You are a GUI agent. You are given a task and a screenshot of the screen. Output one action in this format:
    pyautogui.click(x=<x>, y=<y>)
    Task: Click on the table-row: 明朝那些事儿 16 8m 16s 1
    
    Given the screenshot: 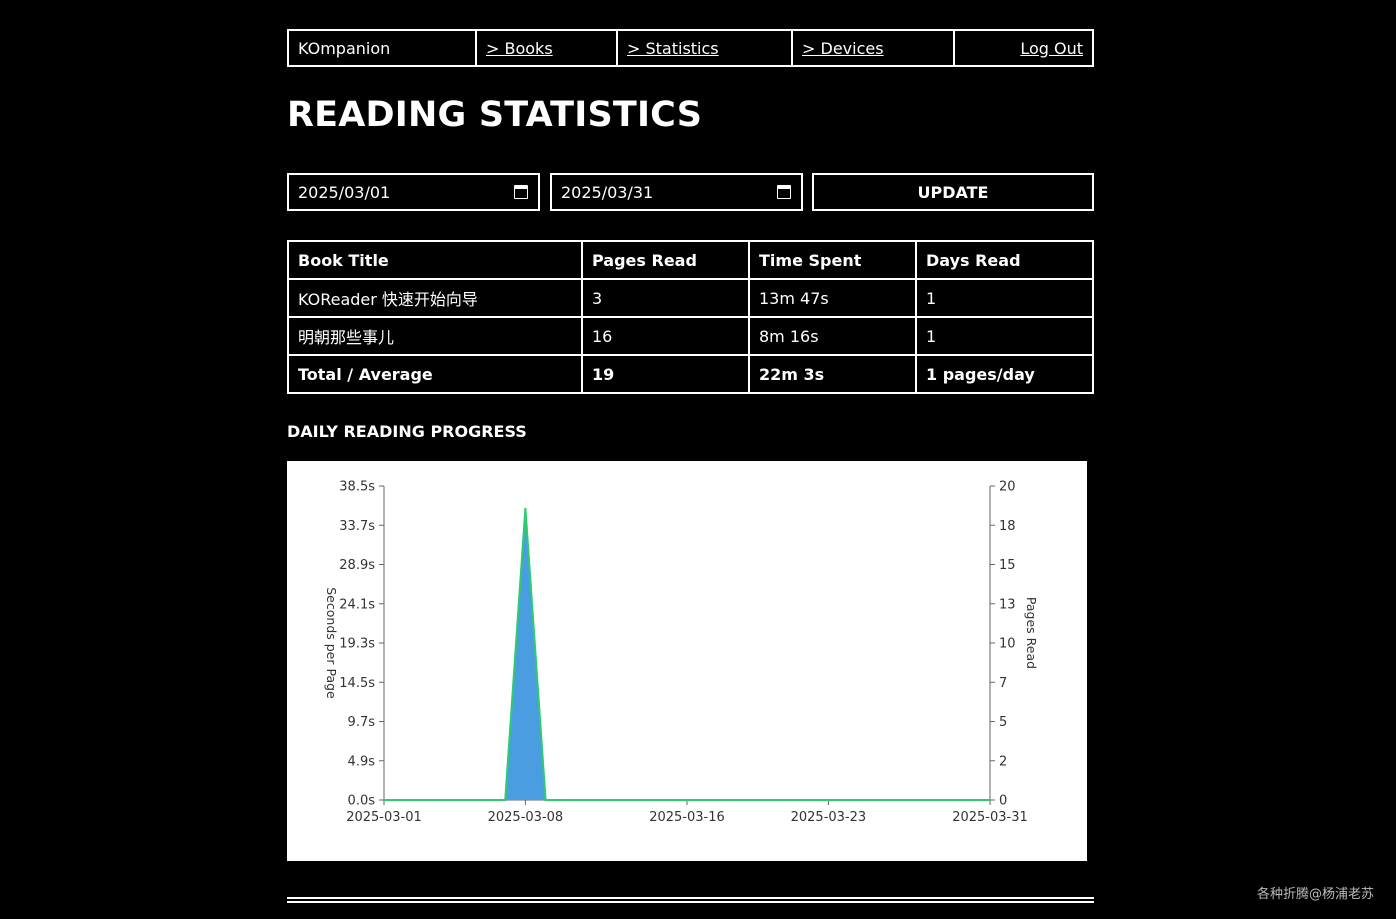 What is the action you would take?
    pyautogui.click(x=690, y=336)
    